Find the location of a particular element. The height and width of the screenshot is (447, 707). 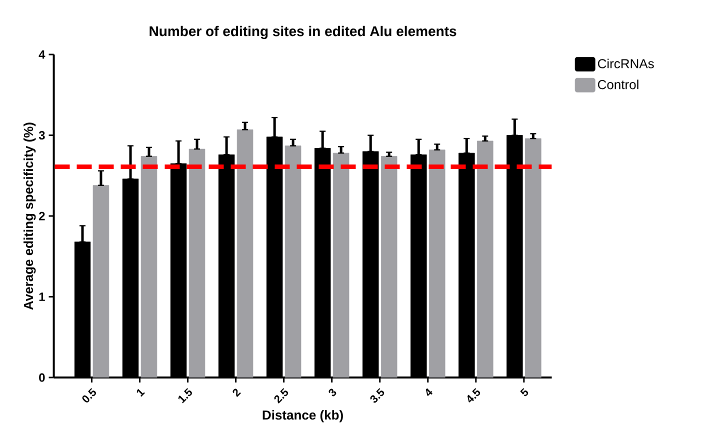

x-tick-label: 5 is located at coordinates (524, 392).